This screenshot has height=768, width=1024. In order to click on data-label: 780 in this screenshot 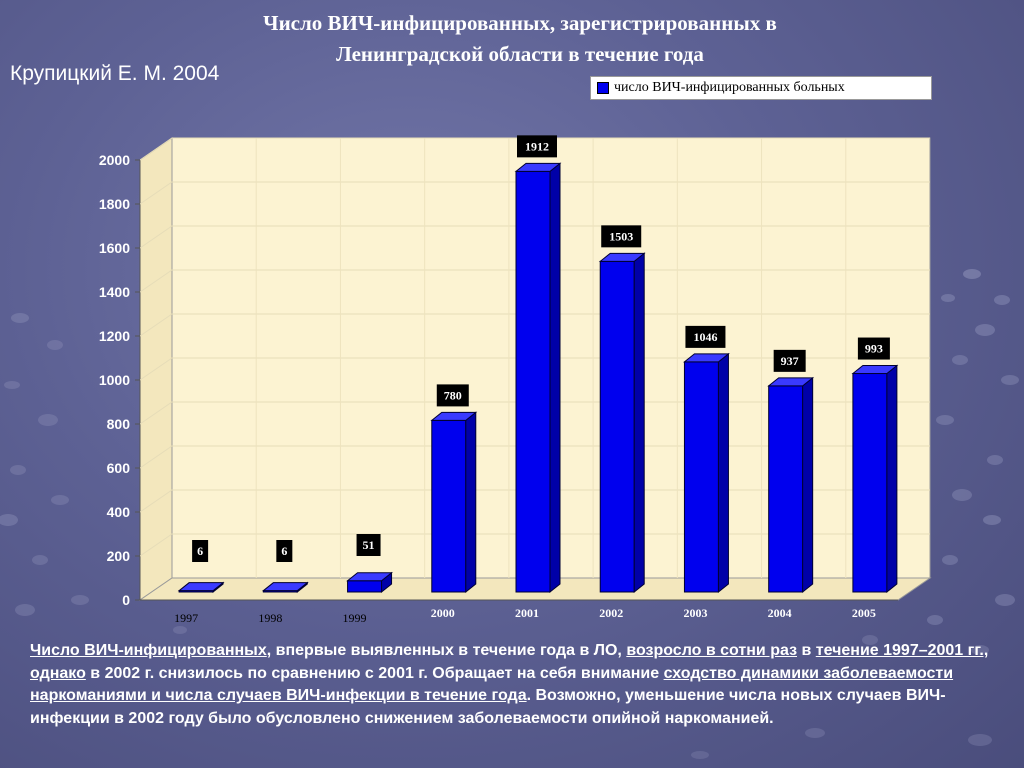, I will do `click(453, 395)`.